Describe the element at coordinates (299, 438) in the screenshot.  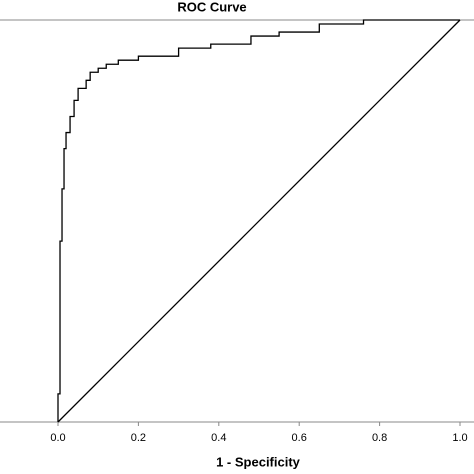
I see `x-tick-label: 0.6` at that location.